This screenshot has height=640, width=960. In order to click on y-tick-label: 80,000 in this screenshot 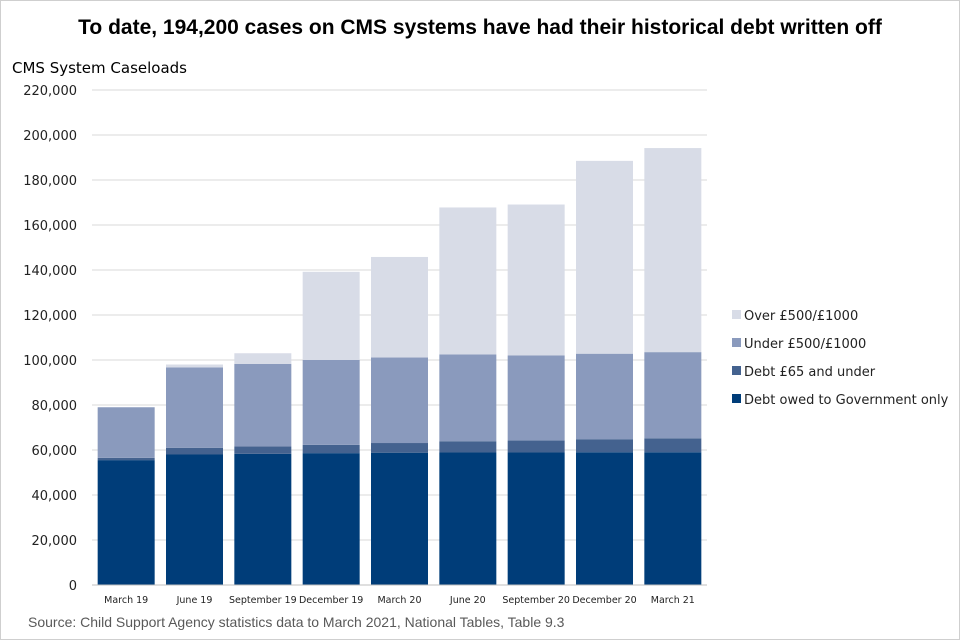, I will do `click(55, 406)`.